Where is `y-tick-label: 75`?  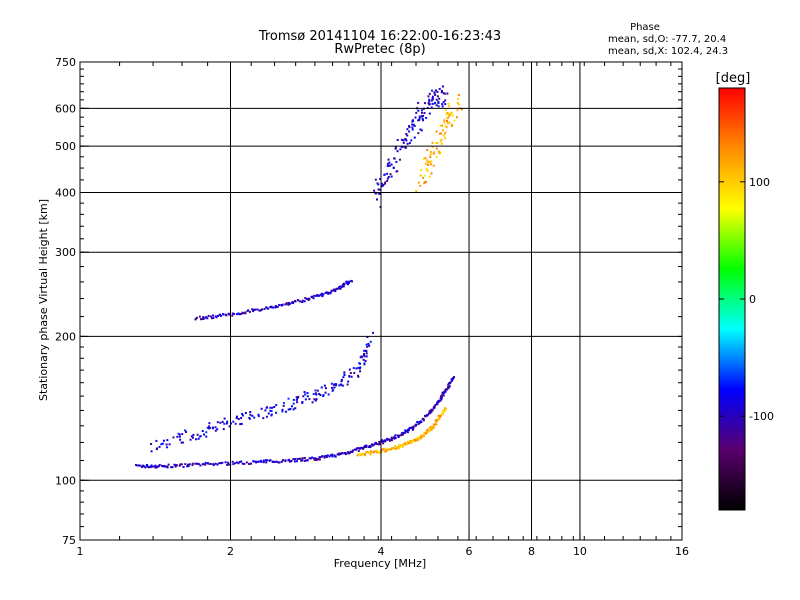 y-tick-label: 75 is located at coordinates (69, 540).